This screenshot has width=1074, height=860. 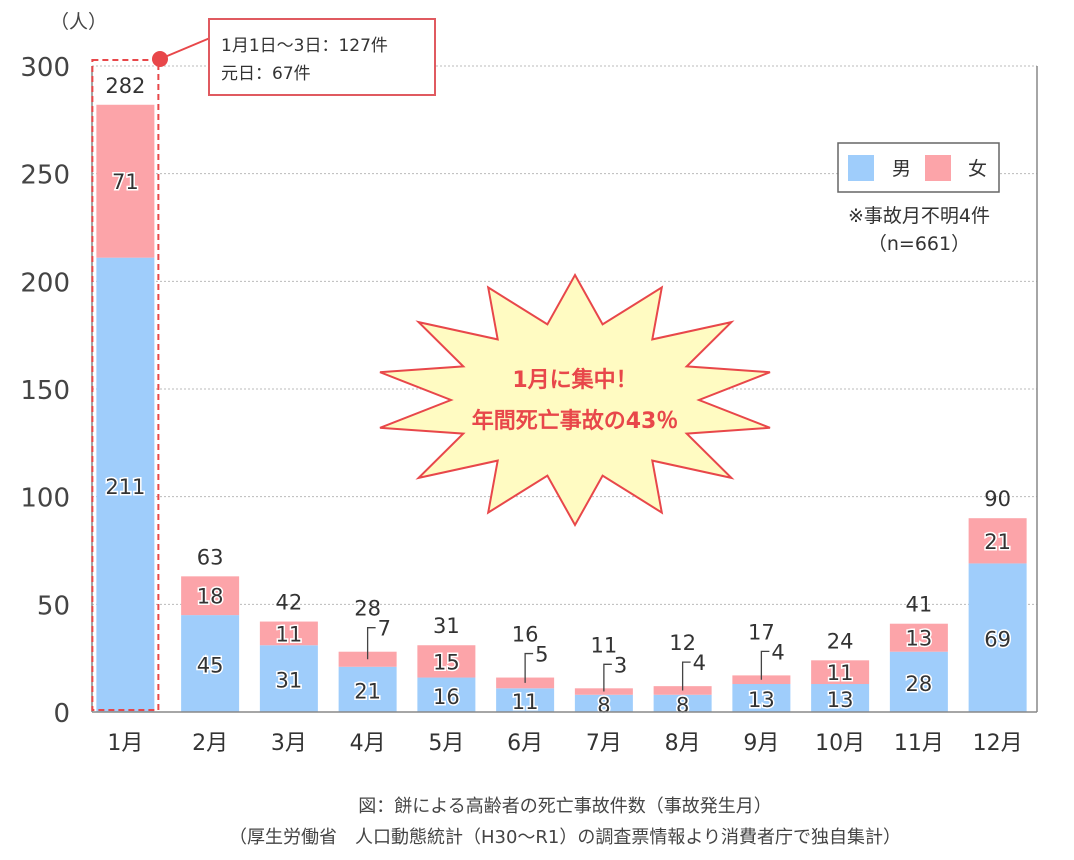 I want to click on y-tick-label: 250, so click(x=45, y=176).